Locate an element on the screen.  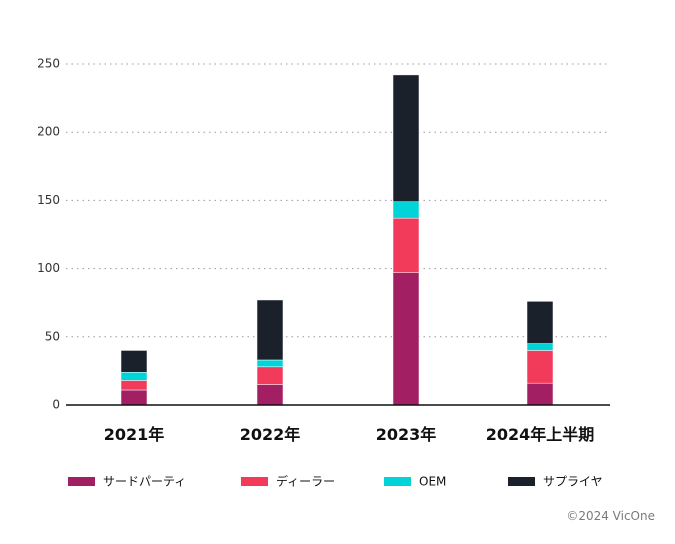
y-tick-label: 200 is located at coordinates (48, 132).